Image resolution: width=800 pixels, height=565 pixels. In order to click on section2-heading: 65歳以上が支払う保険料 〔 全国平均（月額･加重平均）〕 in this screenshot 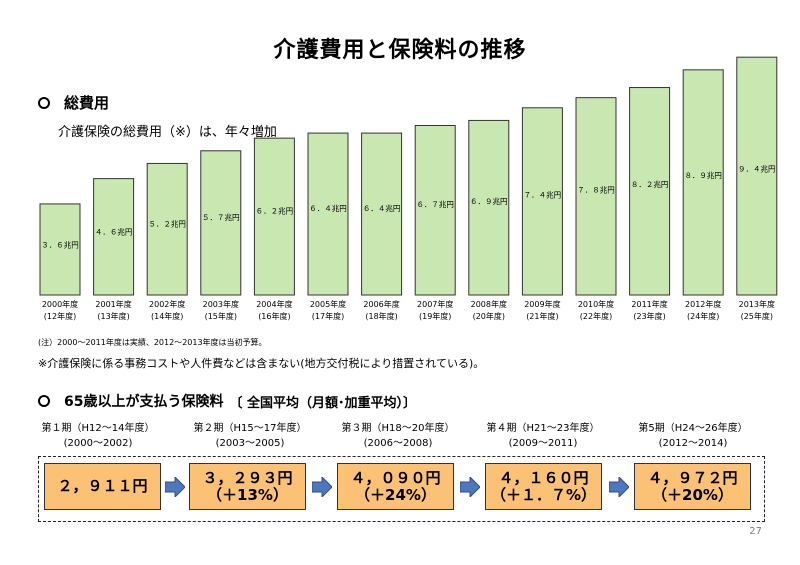, I will do `click(227, 401)`.